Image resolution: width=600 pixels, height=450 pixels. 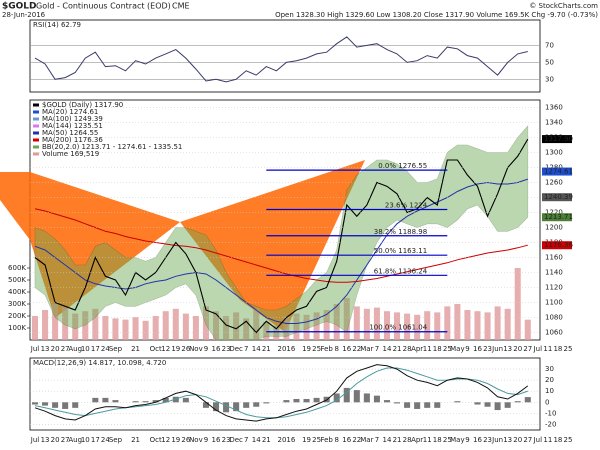 What do you see at coordinates (549, 369) in the screenshot?
I see `macd-tick-label: 30` at bounding box center [549, 369].